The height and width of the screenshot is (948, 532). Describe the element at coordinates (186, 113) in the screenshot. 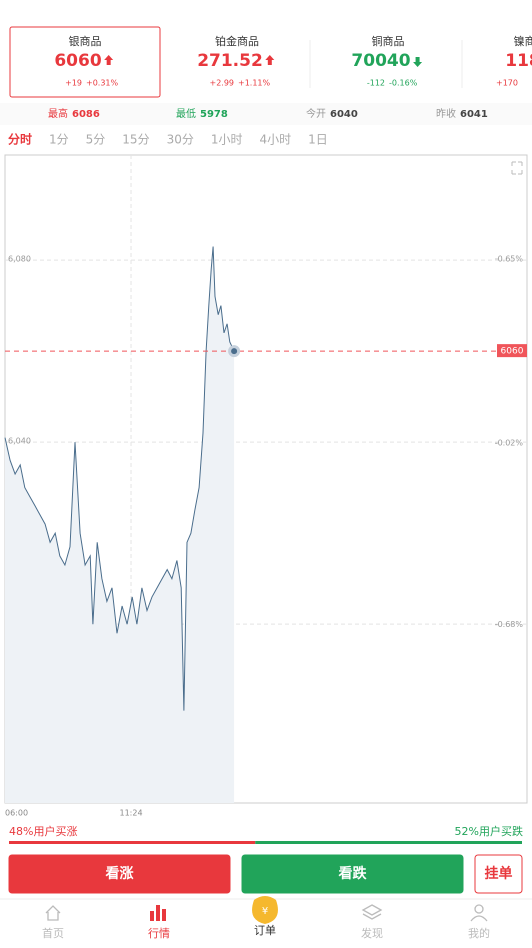

I see `stat-label: 最低` at that location.